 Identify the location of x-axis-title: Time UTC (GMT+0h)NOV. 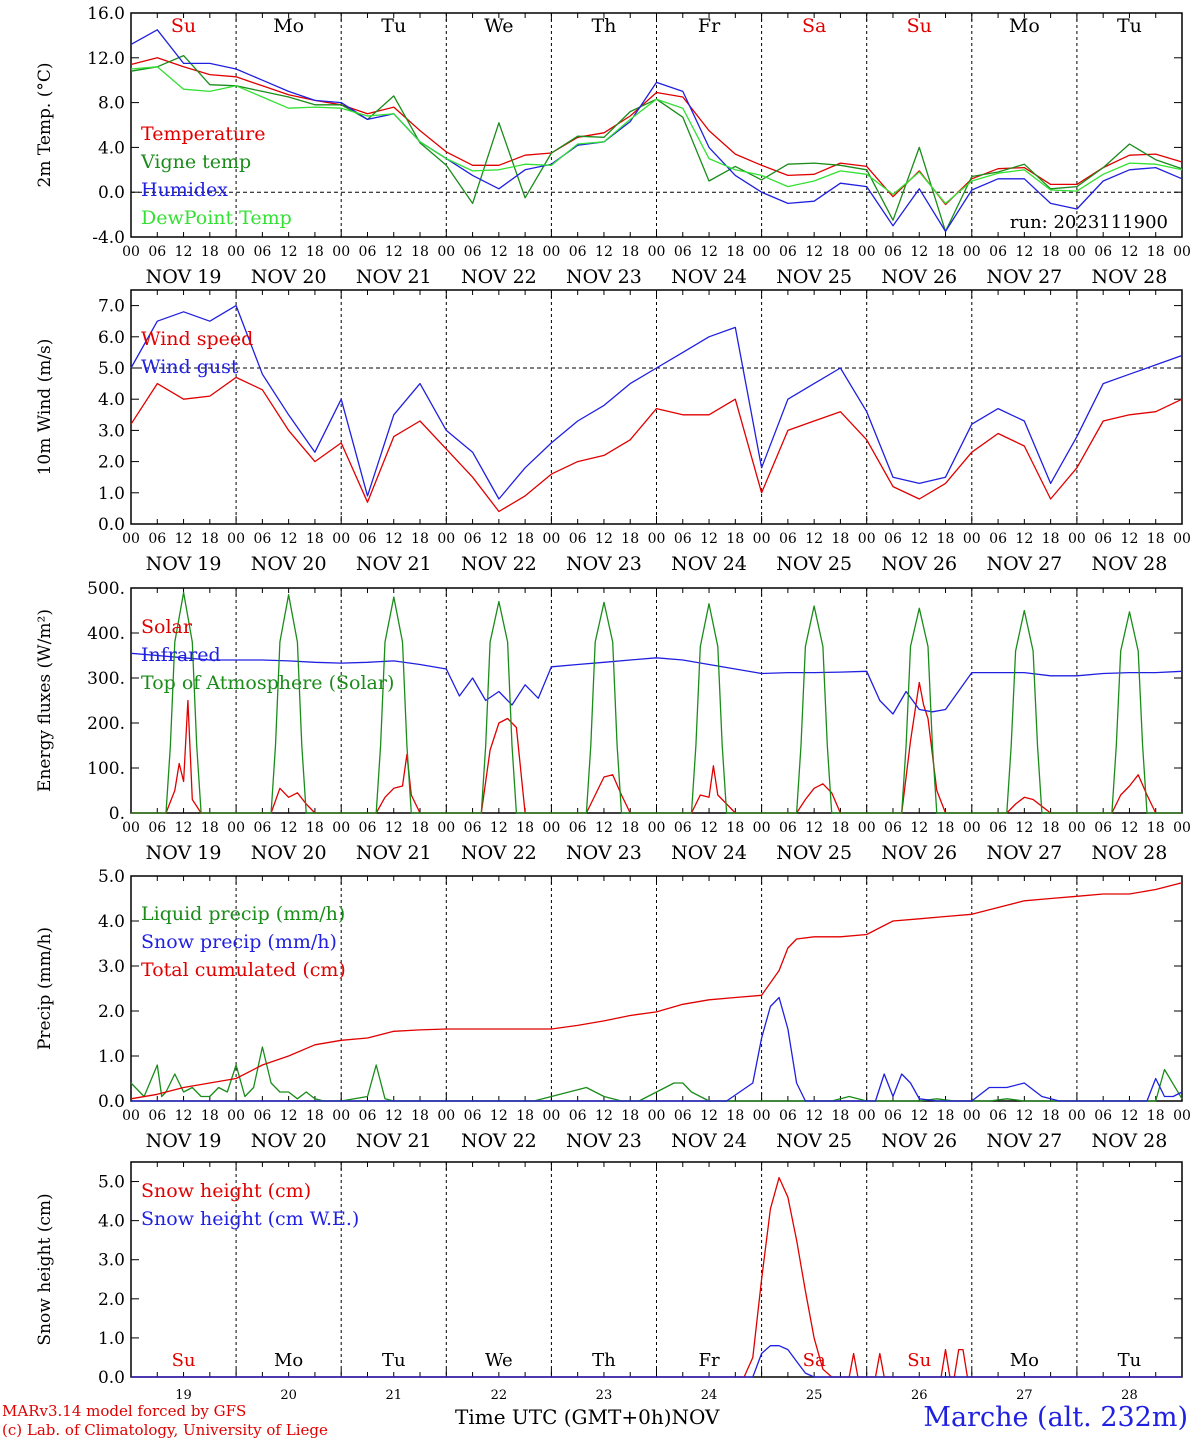
(587, 1417).